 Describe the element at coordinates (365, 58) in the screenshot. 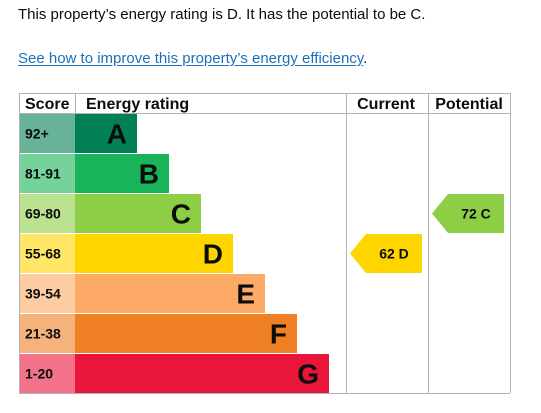

I see `link-suffix: .` at that location.